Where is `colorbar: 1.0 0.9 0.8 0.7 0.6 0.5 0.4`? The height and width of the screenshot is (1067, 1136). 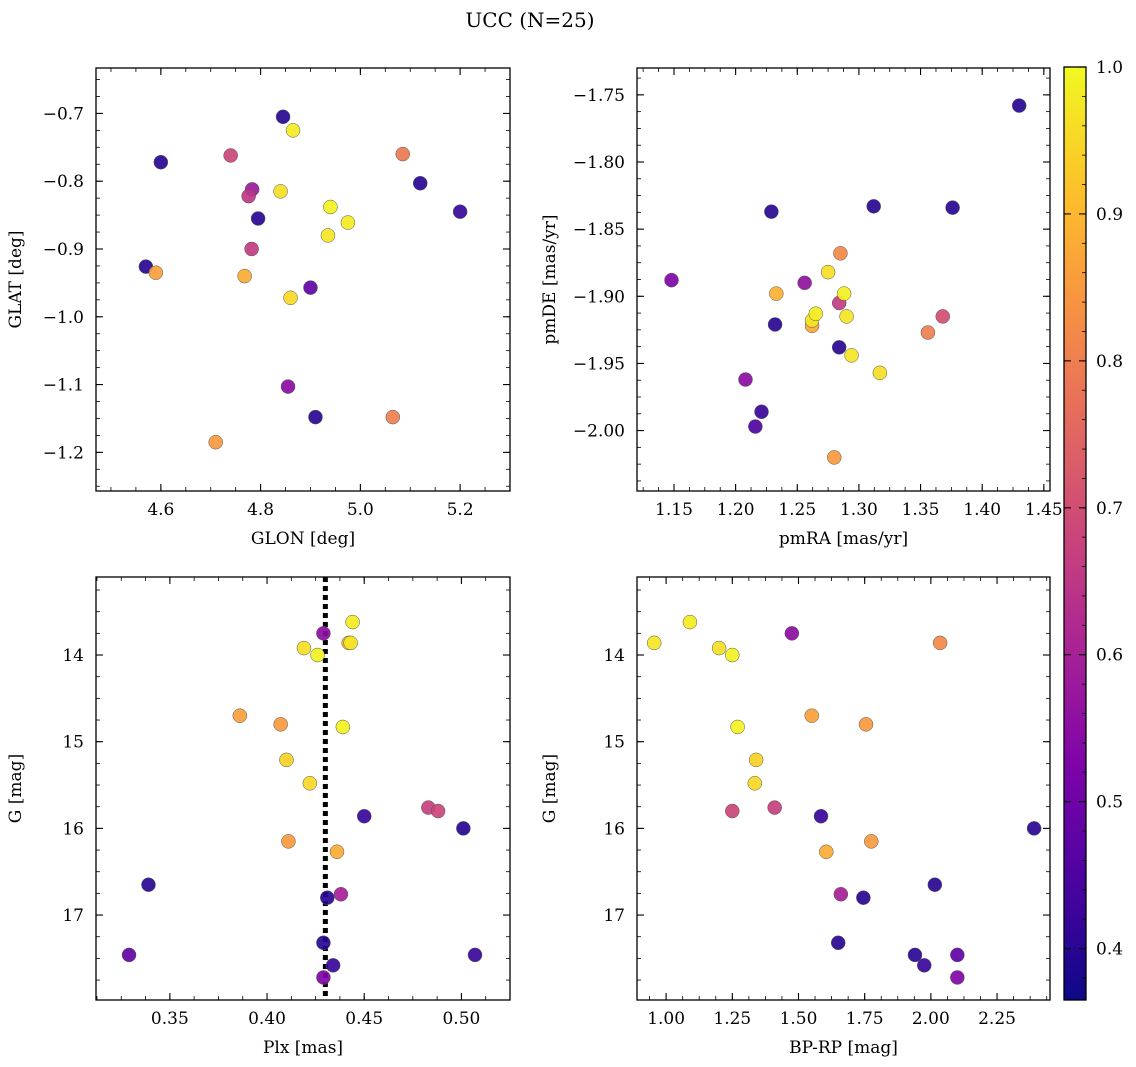 colorbar: 1.0 0.9 0.8 0.7 0.6 0.5 0.4 is located at coordinates (1093, 529).